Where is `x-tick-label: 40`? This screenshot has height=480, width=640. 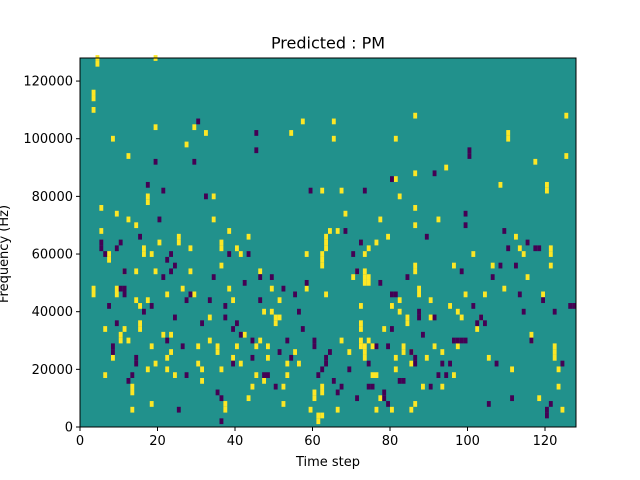
x-tick-label: 40 is located at coordinates (235, 441).